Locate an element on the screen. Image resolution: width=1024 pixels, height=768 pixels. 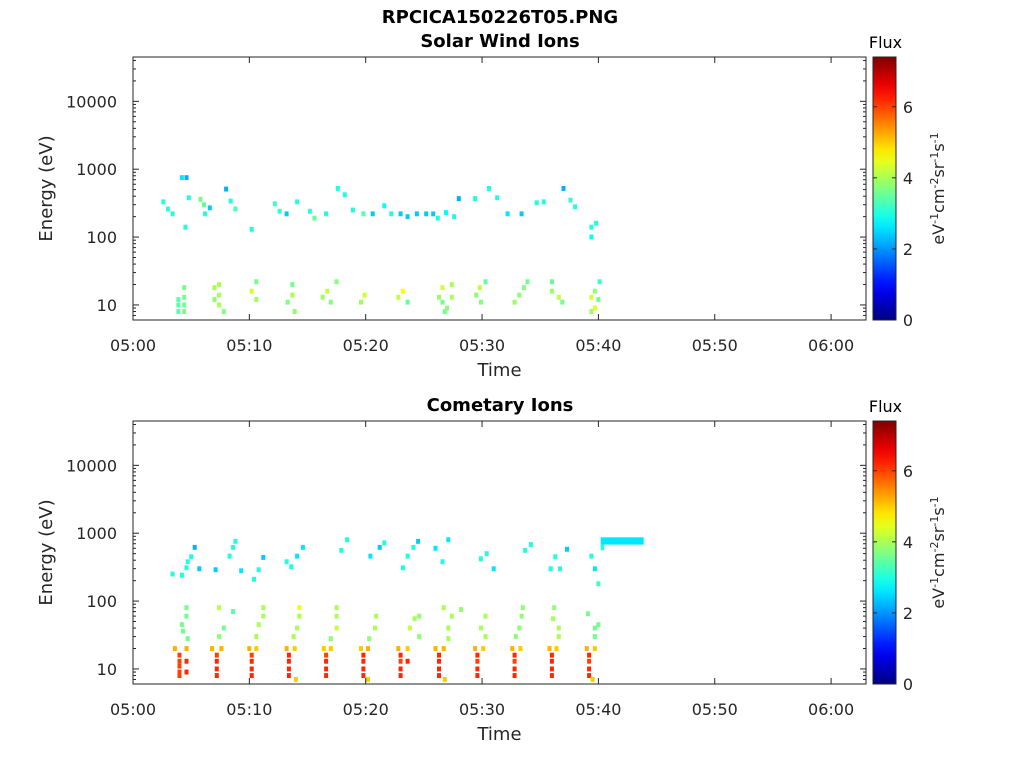
colorbar-label: eV-1cm-2sr-1s-1 is located at coordinates (938, 188).